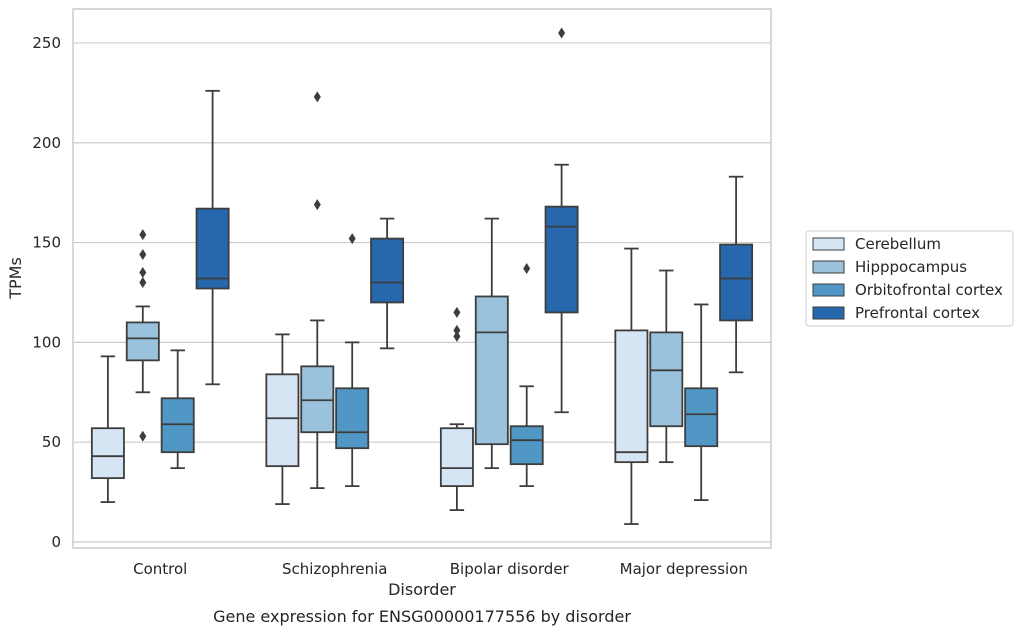  I want to click on y-tick-label: 250, so click(46, 43).